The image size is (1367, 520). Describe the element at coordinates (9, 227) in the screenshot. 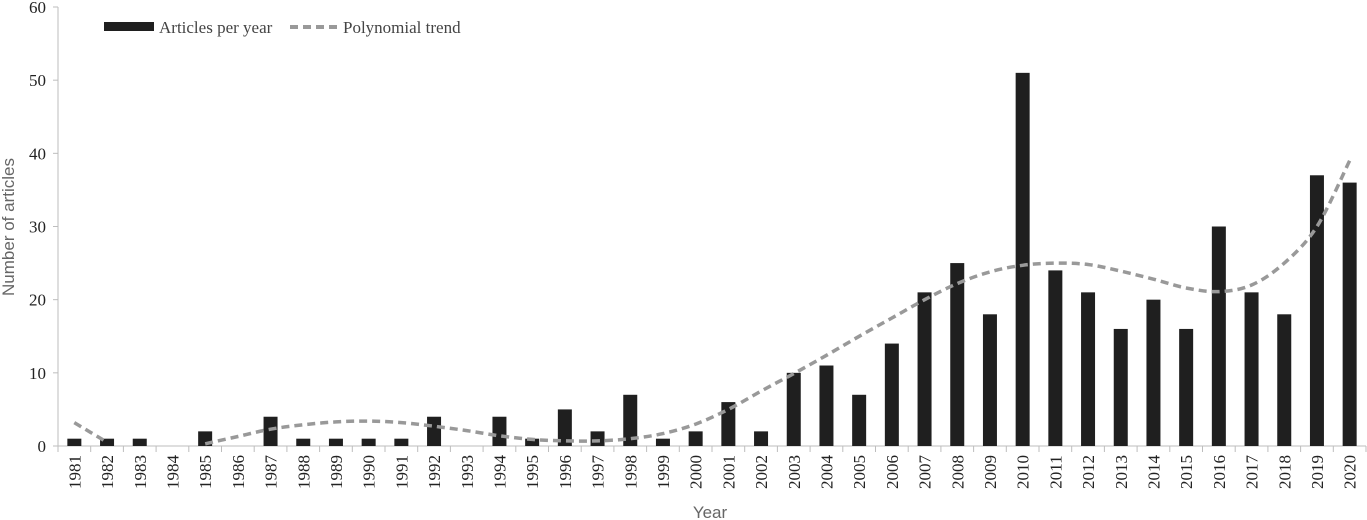

I see `y-axis-title: Number of articles` at that location.